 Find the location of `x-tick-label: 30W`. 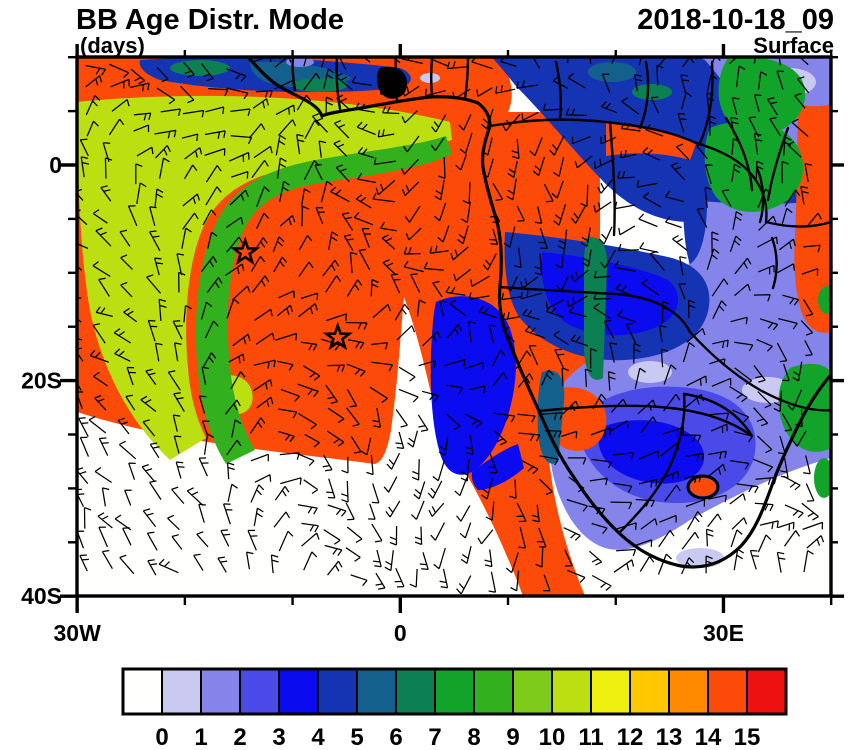

x-tick-label: 30W is located at coordinates (77, 633).